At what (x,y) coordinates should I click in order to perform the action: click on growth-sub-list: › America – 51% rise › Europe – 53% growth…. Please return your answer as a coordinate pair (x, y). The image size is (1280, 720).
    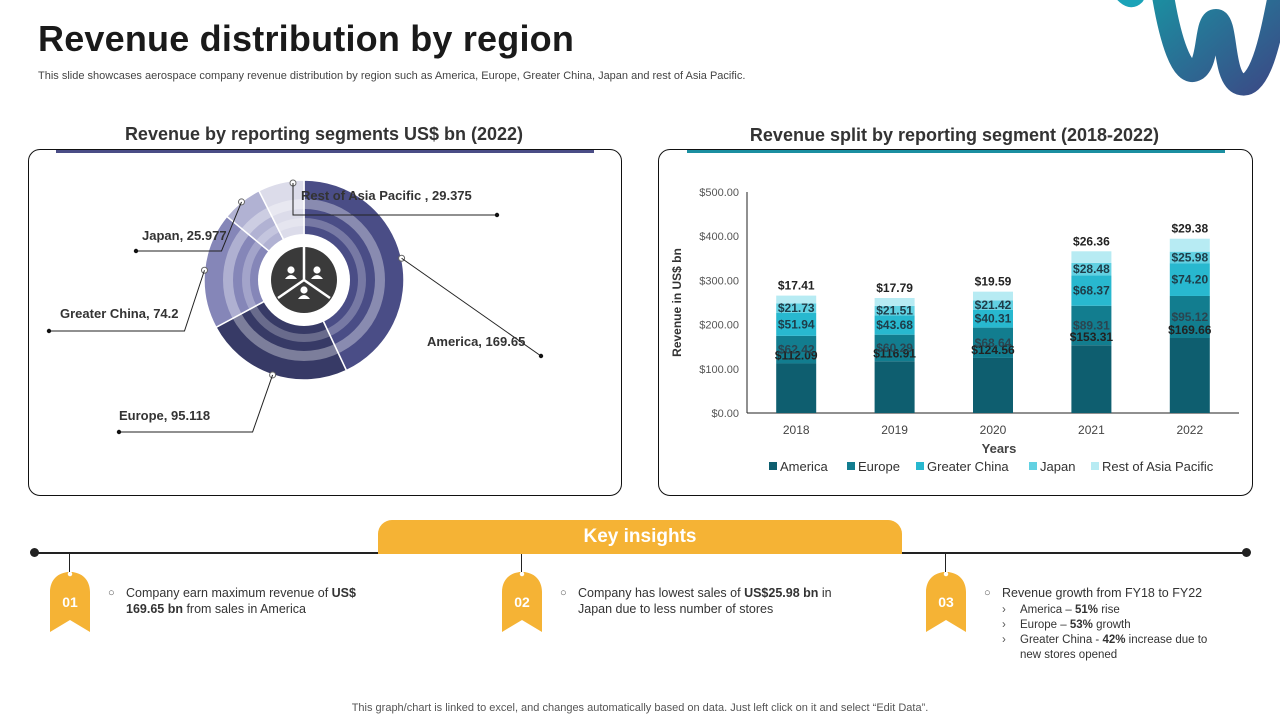
    Looking at the image, I should click on (1113, 633).